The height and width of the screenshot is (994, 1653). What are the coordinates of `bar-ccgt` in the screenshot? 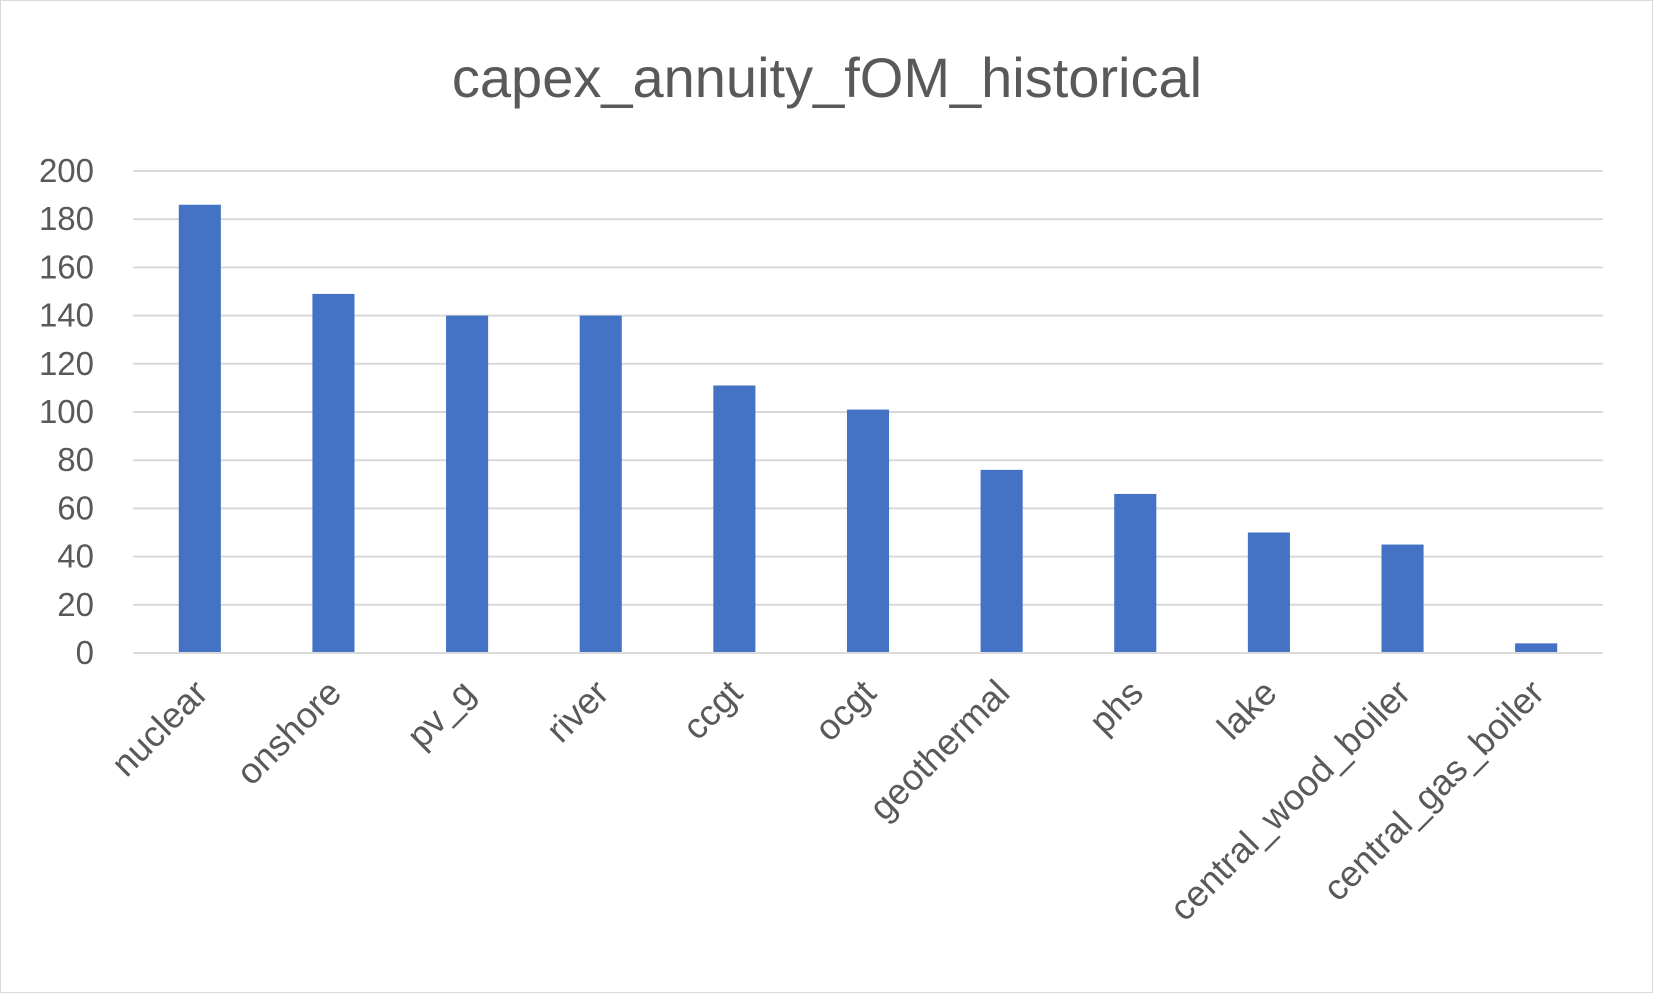 It's located at (734, 519).